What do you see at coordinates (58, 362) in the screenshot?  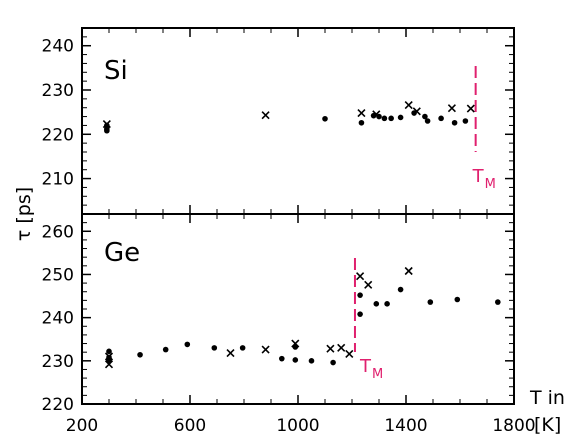 I see `ge-ytick-label: 230` at bounding box center [58, 362].